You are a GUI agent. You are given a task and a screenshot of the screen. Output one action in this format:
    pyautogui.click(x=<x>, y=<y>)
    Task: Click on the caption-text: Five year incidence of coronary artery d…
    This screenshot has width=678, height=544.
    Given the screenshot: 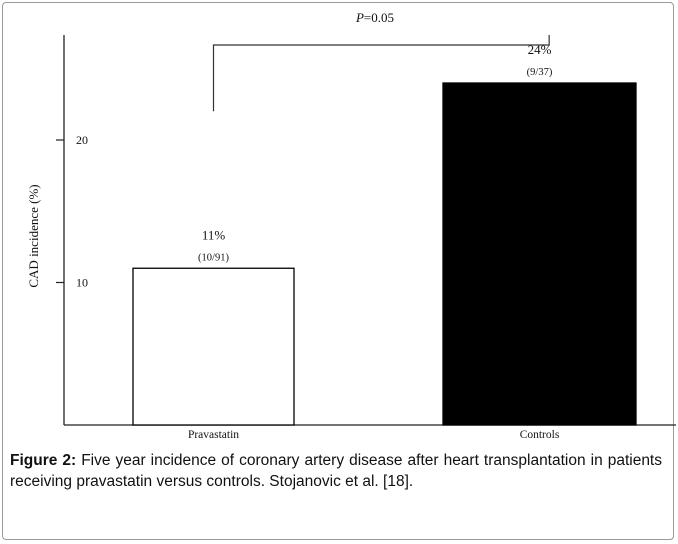 What is the action you would take?
    pyautogui.click(x=336, y=471)
    